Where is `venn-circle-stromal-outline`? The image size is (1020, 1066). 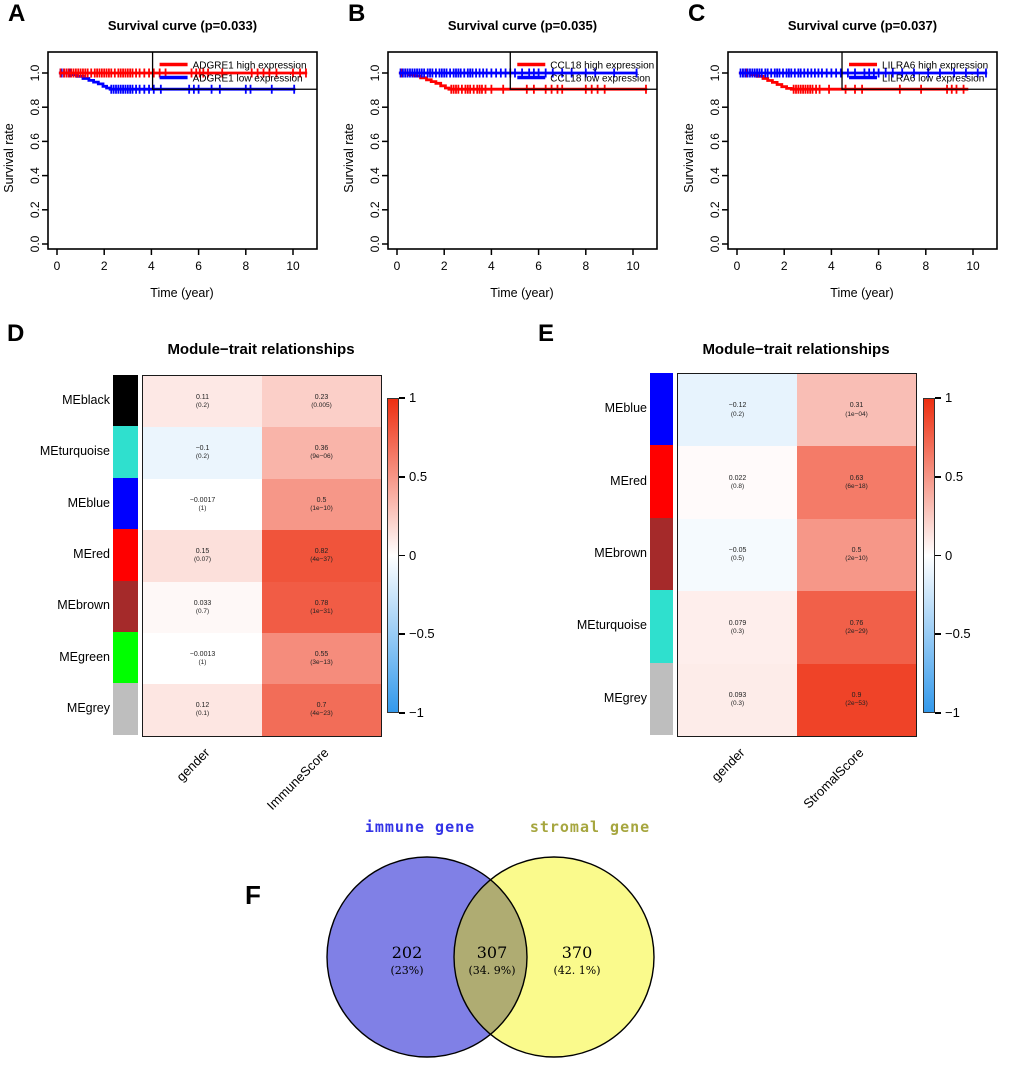
venn-circle-stromal-outline is located at coordinates (554, 957).